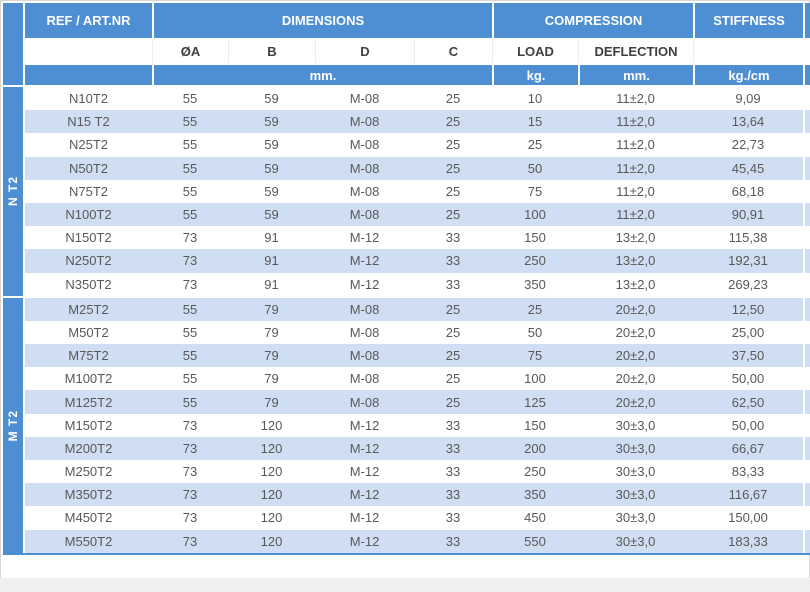 Image resolution: width=810 pixels, height=592 pixels. What do you see at coordinates (748, 402) in the screenshot?
I see `cell-stiffness: 62,50` at bounding box center [748, 402].